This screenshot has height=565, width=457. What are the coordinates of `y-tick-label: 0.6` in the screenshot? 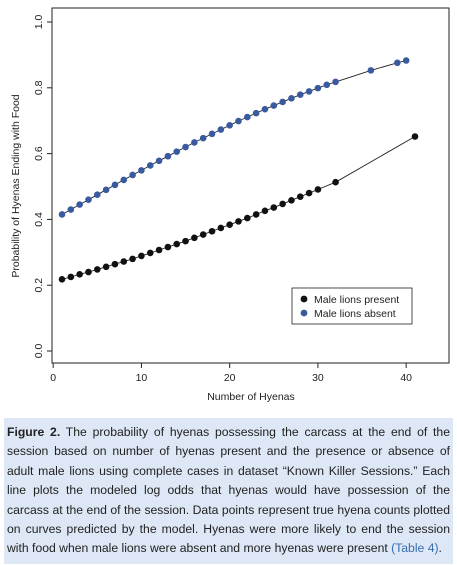 It's located at (39, 153).